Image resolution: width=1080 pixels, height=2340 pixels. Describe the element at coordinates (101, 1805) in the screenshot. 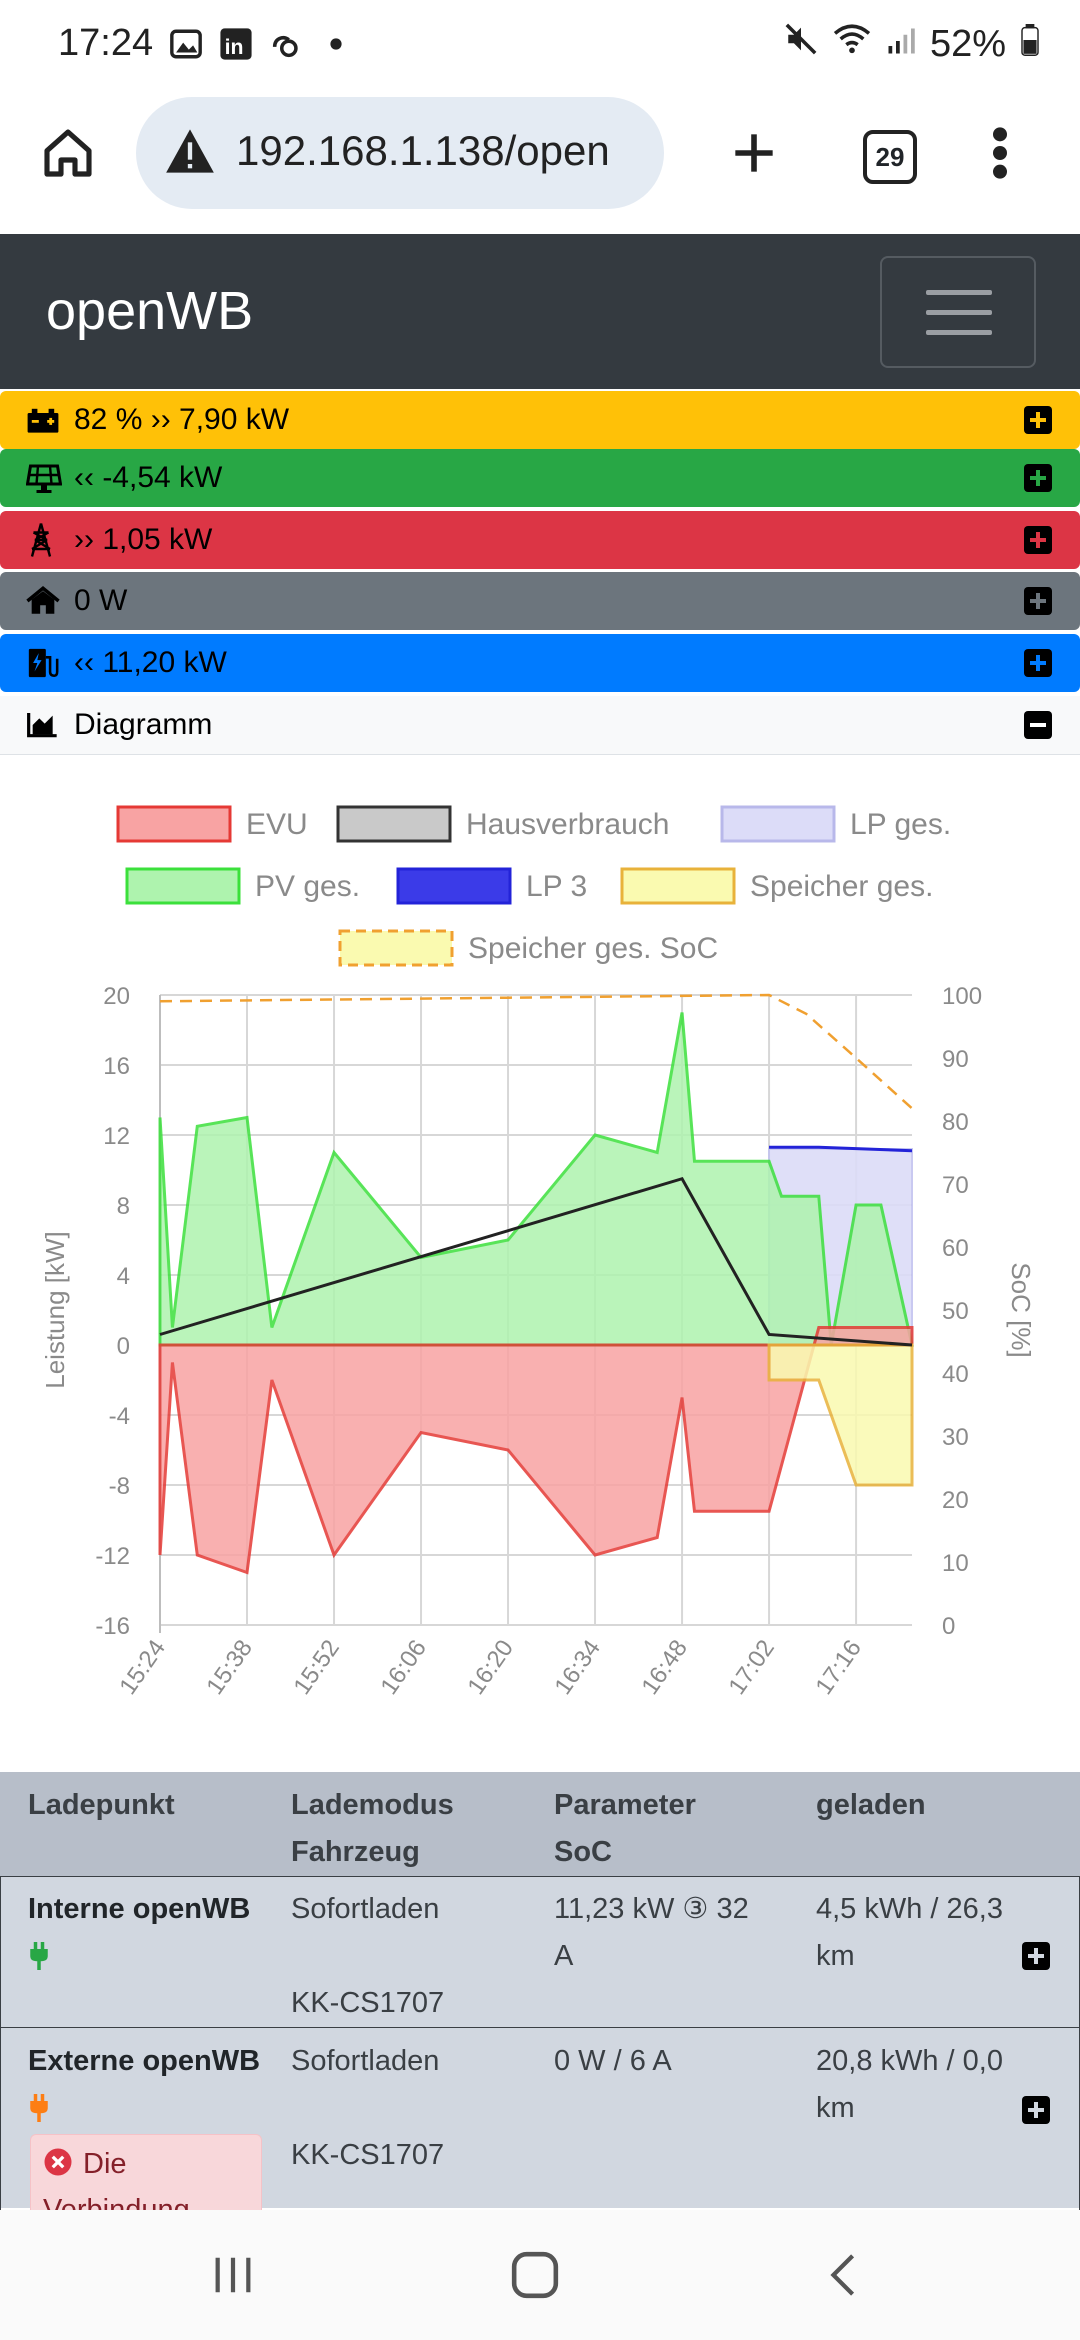

I see `header-ladepunkt: Ladepunkt` at that location.